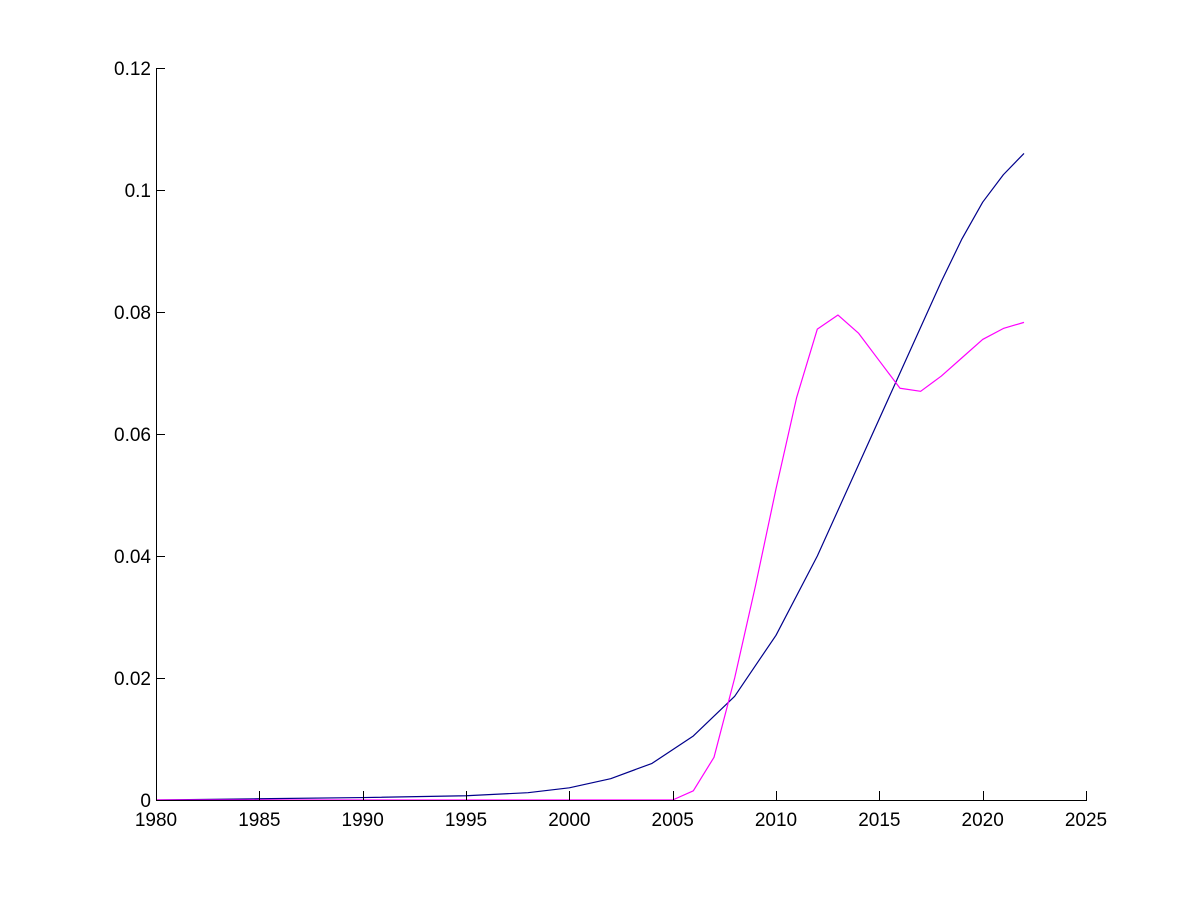 The height and width of the screenshot is (900, 1200). What do you see at coordinates (466, 820) in the screenshot?
I see `x-tick-label: 1995` at bounding box center [466, 820].